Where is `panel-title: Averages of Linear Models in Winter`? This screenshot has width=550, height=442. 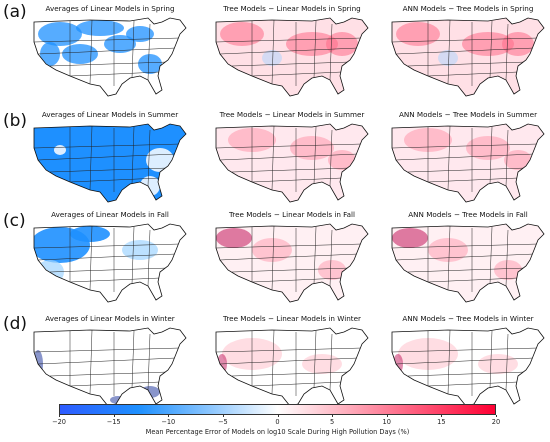 panel-title: Averages of Linear Models in Winter is located at coordinates (110, 318).